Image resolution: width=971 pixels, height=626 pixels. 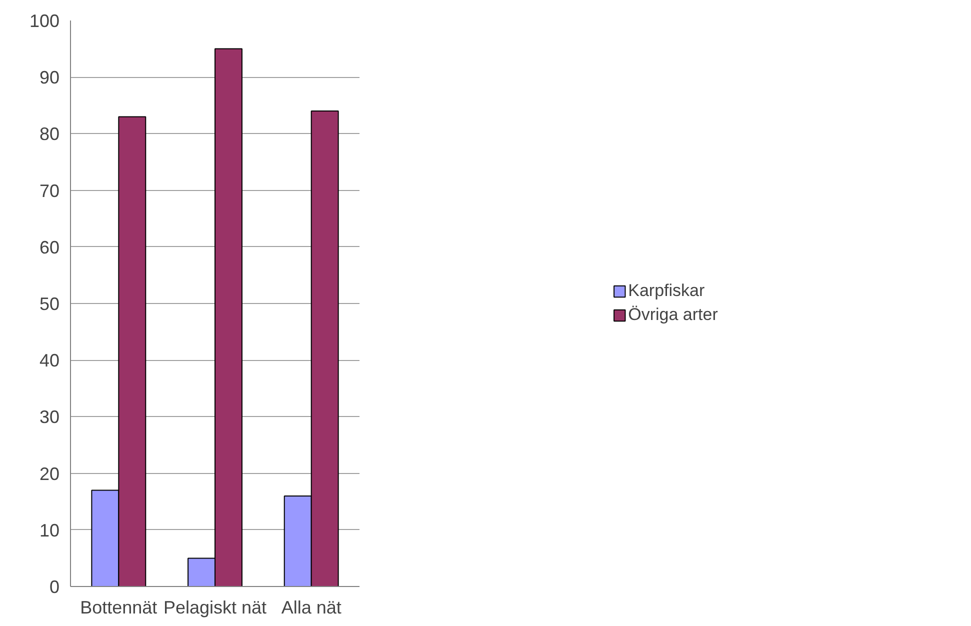 I want to click on y-tick-label: 40, so click(x=49, y=360).